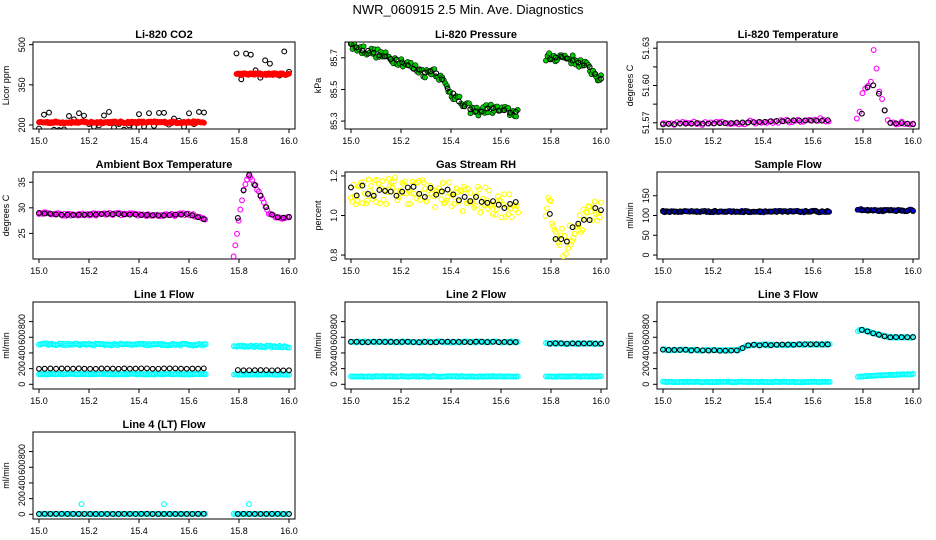 The image size is (936, 540). I want to click on x-tick-label: 16.0, so click(601, 271).